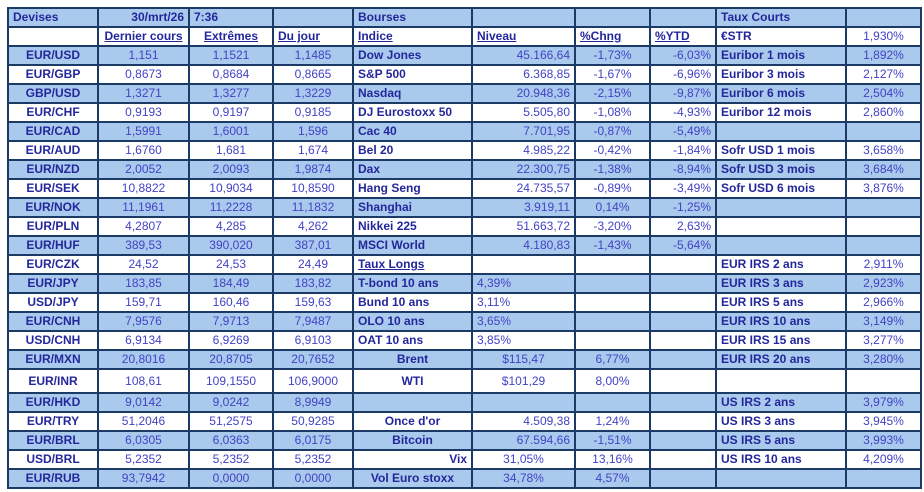  Describe the element at coordinates (313, 188) in the screenshot. I see `currency-dujour-value: 10,8590` at that location.